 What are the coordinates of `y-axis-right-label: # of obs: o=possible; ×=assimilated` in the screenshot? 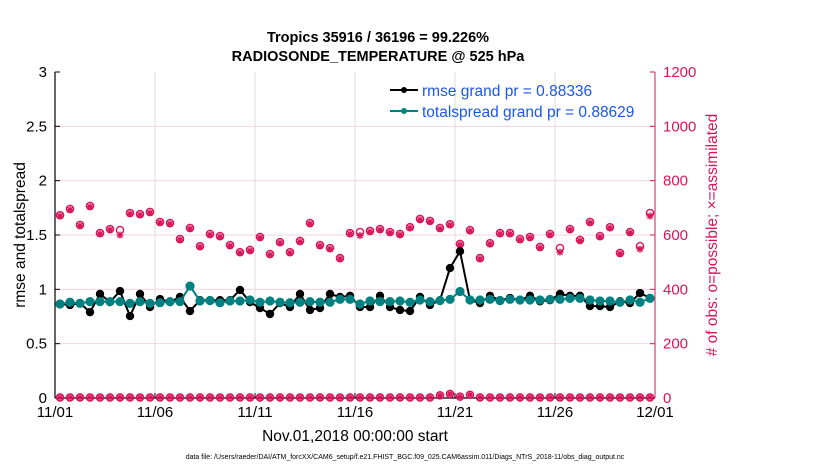 It's located at (712, 235).